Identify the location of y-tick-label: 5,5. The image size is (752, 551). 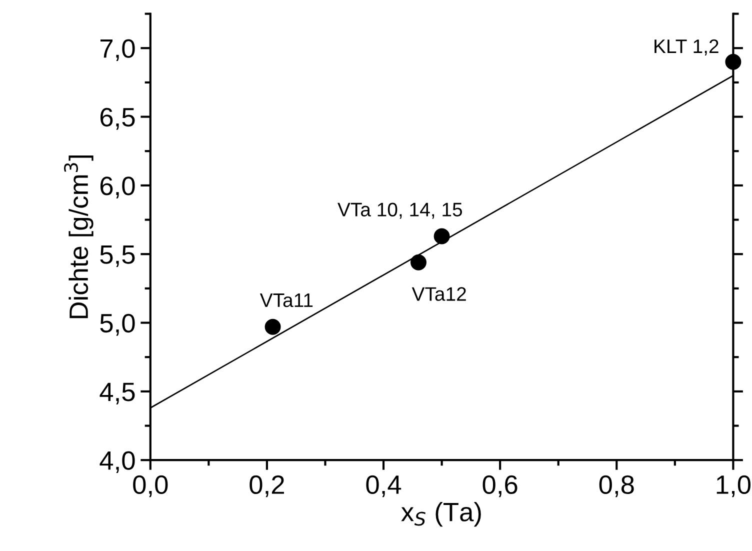
(117, 257).